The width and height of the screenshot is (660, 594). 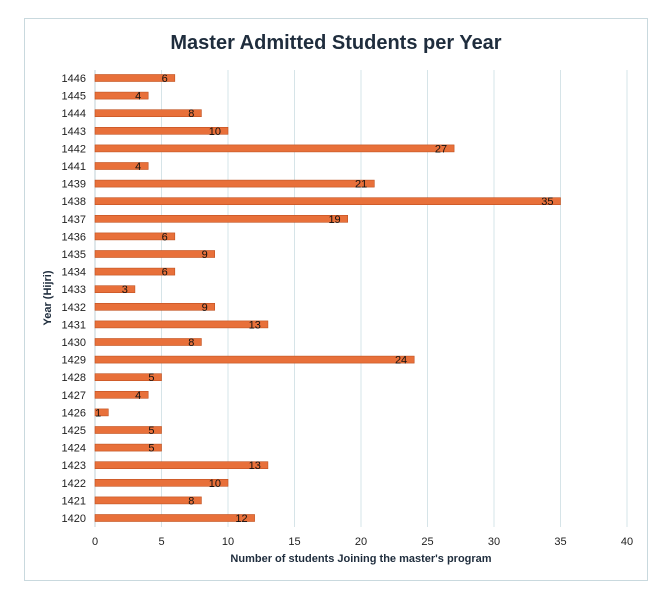 What do you see at coordinates (74, 114) in the screenshot?
I see `y-tick-label: 1444` at bounding box center [74, 114].